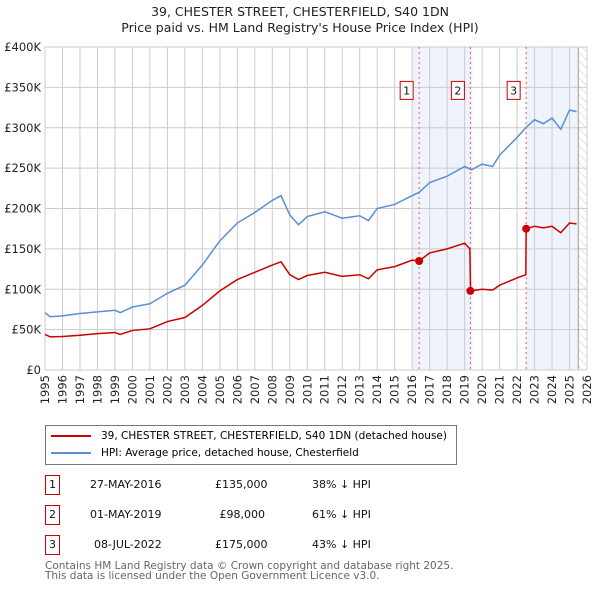 The height and width of the screenshot is (590, 600). Describe the element at coordinates (126, 484) in the screenshot. I see `sale-date: 27-MAY-2016` at that location.